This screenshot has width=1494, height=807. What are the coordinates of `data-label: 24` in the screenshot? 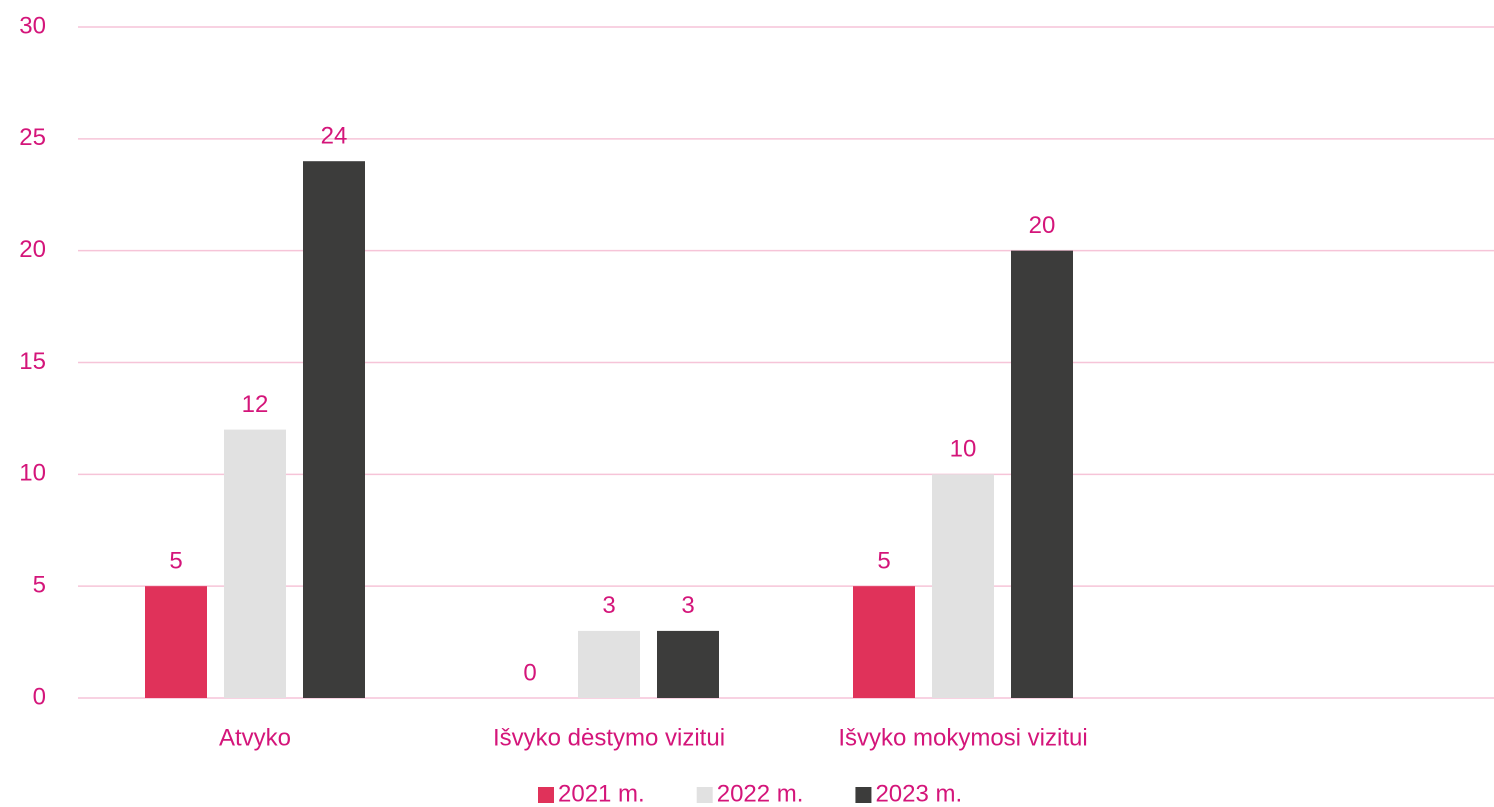 It's located at (334, 136).